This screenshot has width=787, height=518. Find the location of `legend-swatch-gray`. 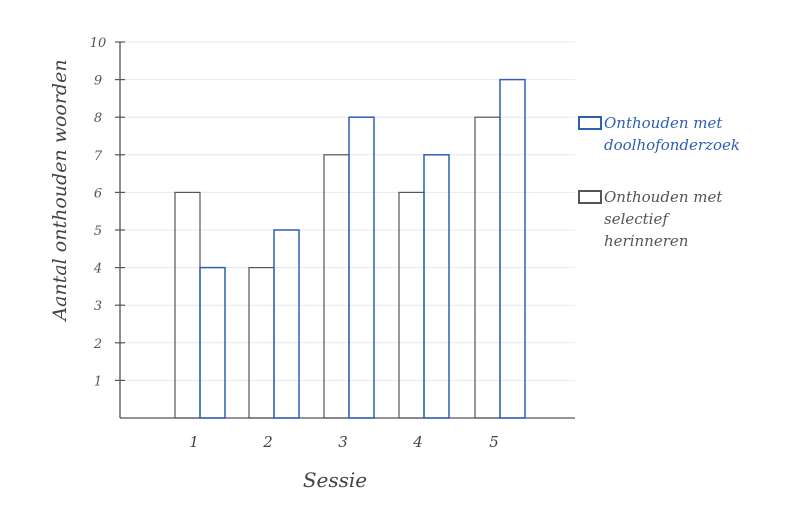

legend-swatch-gray is located at coordinates (590, 197).